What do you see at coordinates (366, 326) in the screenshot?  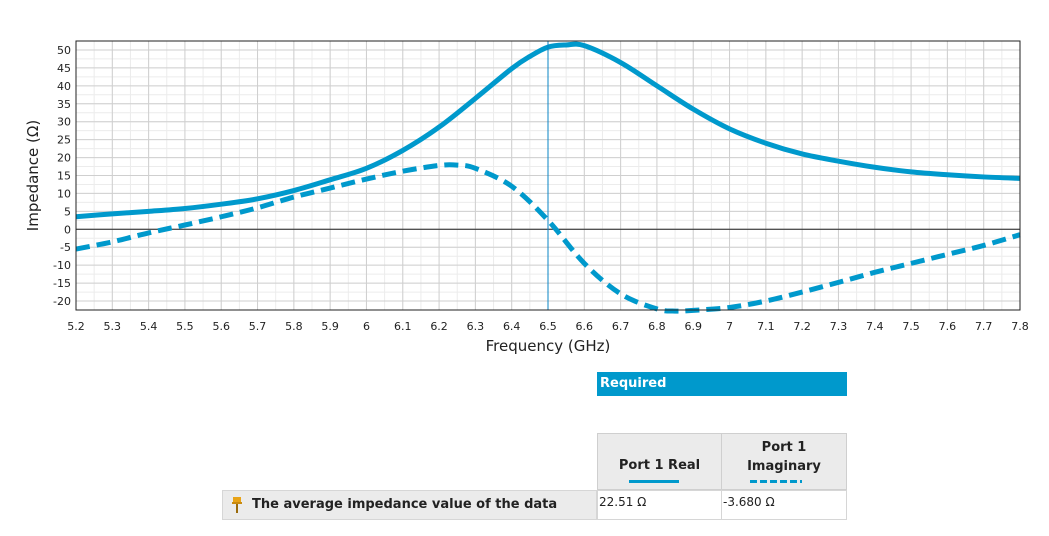 I see `x-tick-label: 6` at bounding box center [366, 326].